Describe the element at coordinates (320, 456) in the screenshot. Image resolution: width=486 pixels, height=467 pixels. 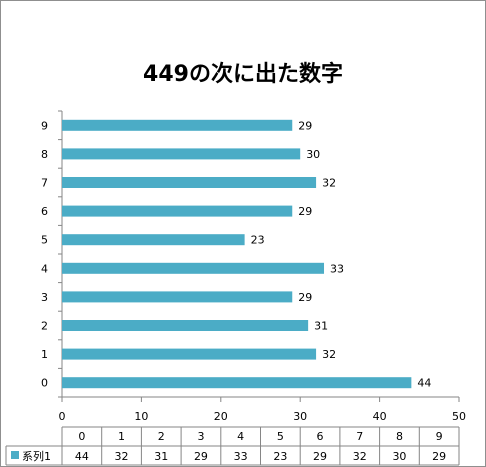
I see `table-cell-6: 29` at that location.